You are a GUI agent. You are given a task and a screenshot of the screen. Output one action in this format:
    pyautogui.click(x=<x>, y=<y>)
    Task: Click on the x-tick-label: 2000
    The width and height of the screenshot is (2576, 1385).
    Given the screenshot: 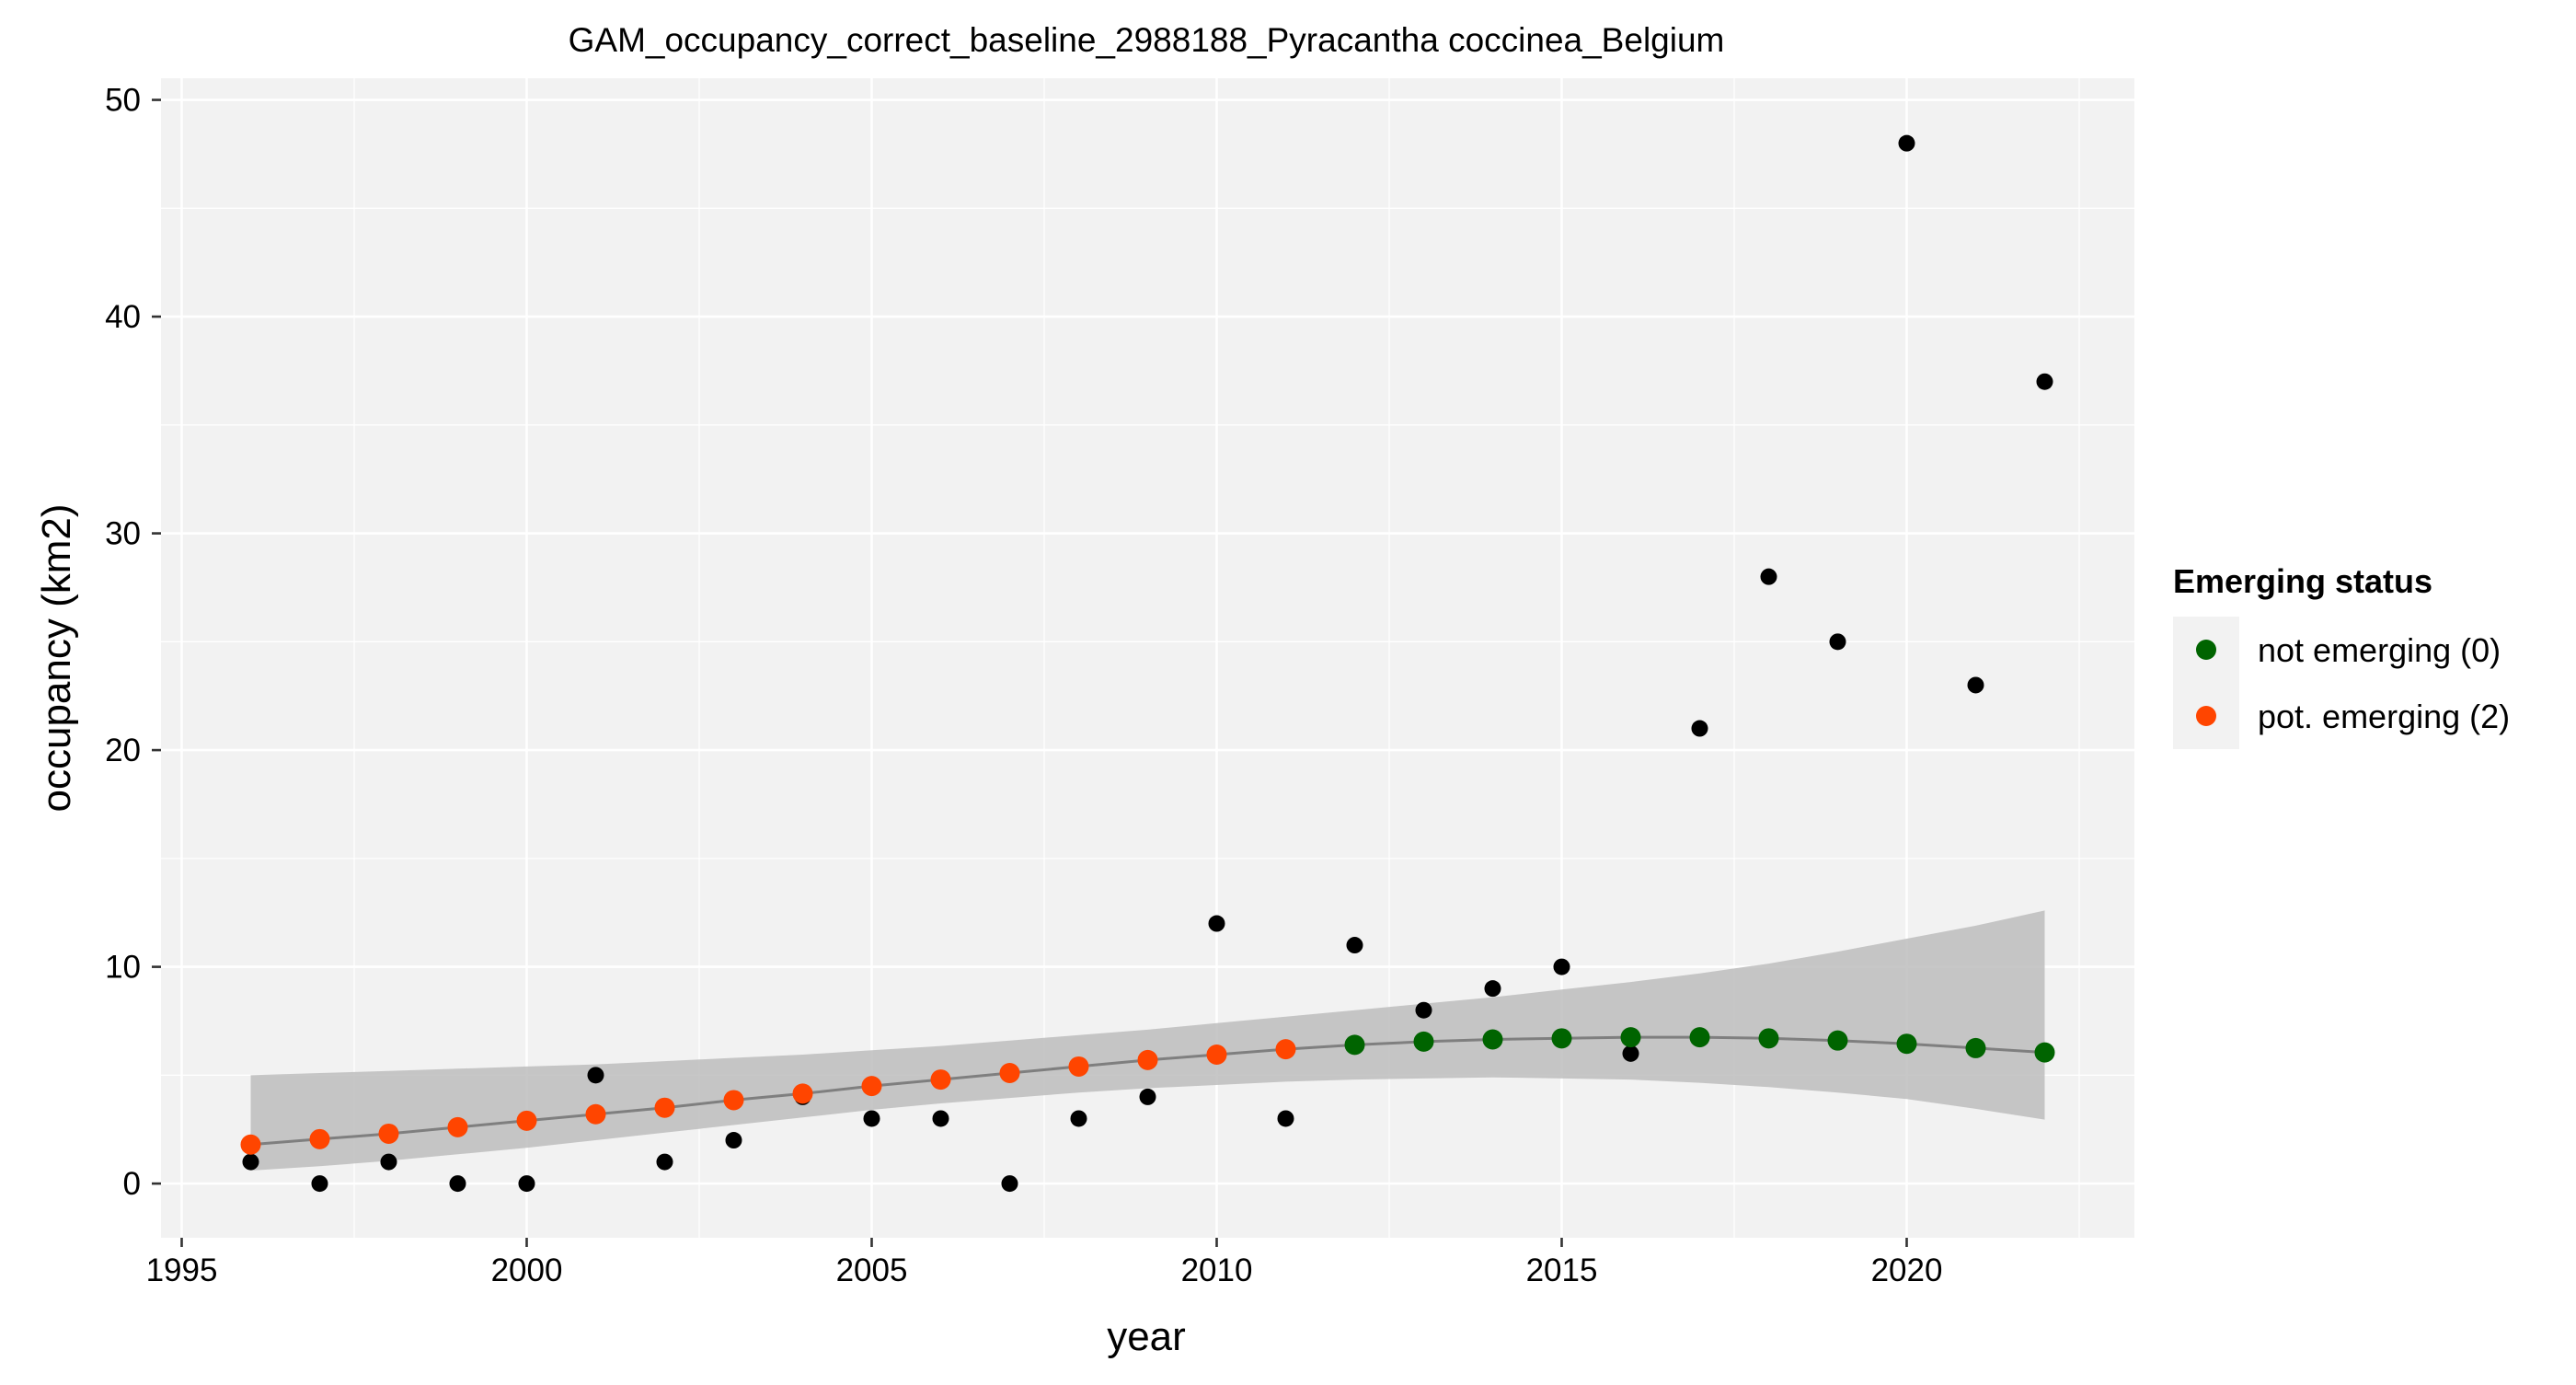 What is the action you would take?
    pyautogui.click(x=527, y=1270)
    